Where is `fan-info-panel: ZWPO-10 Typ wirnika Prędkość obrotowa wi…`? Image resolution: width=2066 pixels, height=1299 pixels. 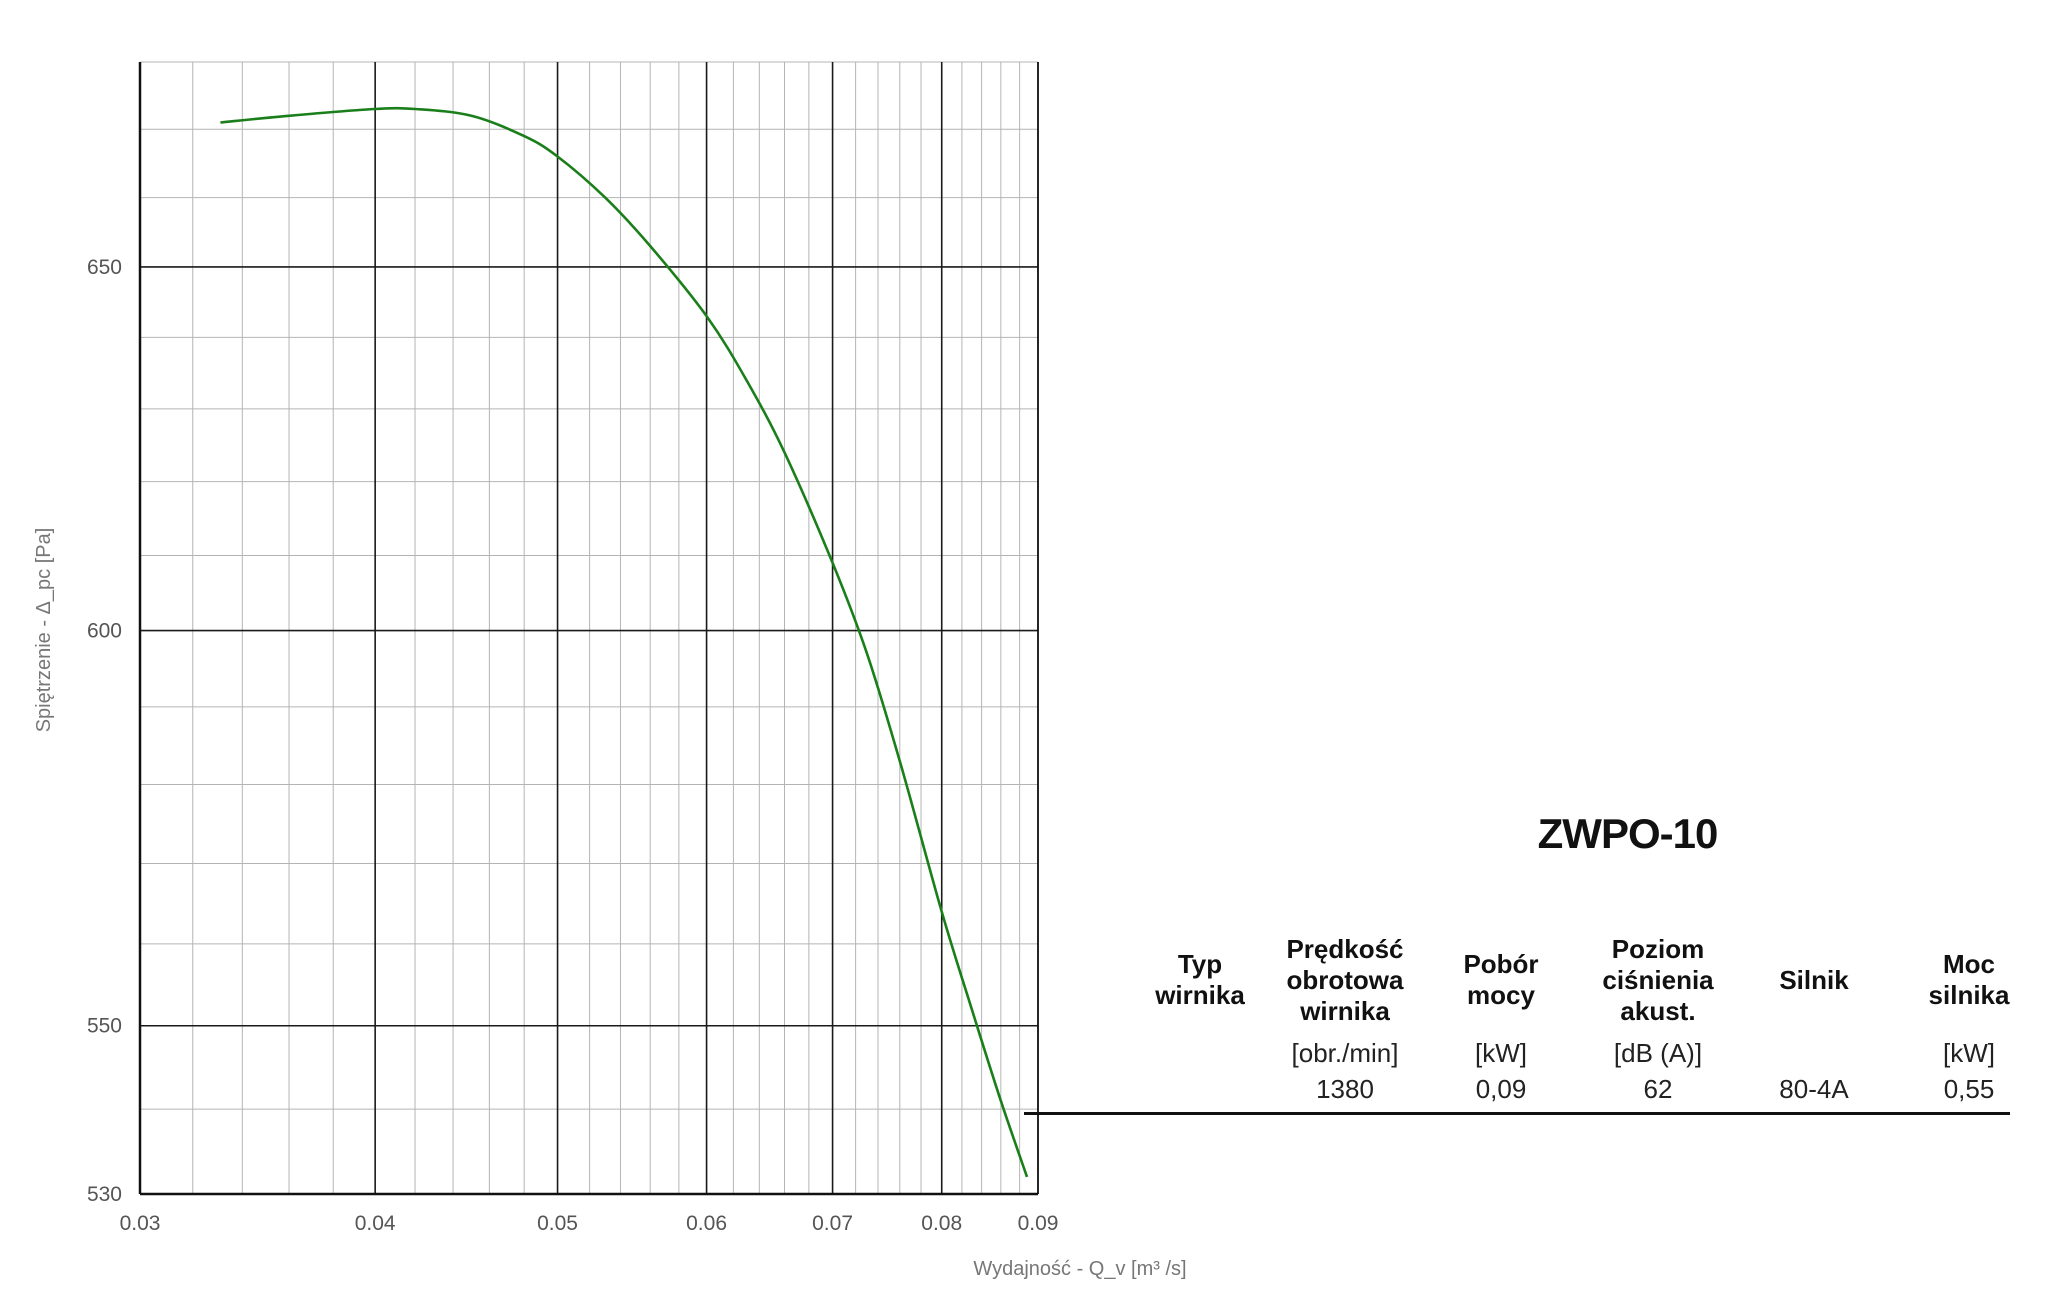 fan-info-panel: ZWPO-10 Typ wirnika Prędkość obrotowa wi… is located at coordinates (1557, 957).